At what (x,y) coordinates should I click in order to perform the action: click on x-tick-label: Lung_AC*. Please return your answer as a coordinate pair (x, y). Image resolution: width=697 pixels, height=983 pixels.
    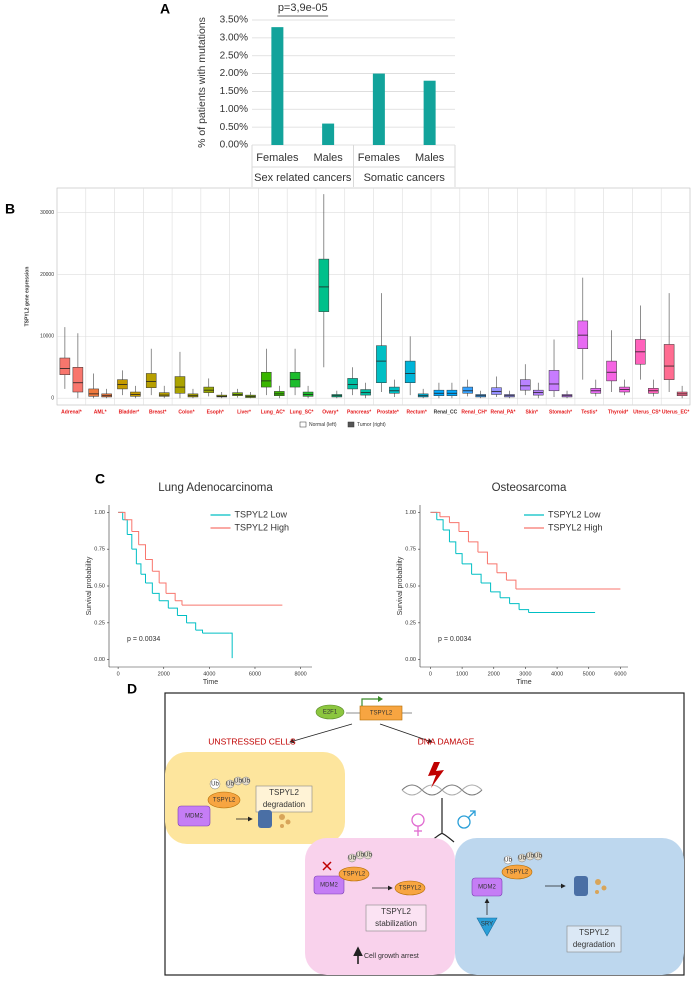
    Looking at the image, I should click on (273, 412).